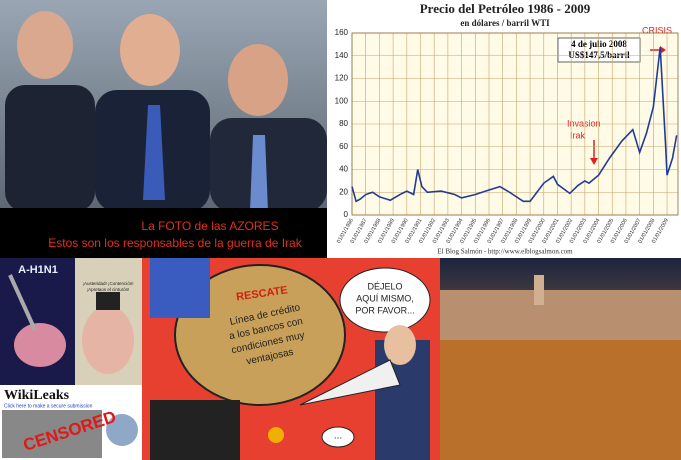 This screenshot has height=460, width=681. What do you see at coordinates (209, 226) in the screenshot?
I see `caption: La FOTO de las AZORES` at bounding box center [209, 226].